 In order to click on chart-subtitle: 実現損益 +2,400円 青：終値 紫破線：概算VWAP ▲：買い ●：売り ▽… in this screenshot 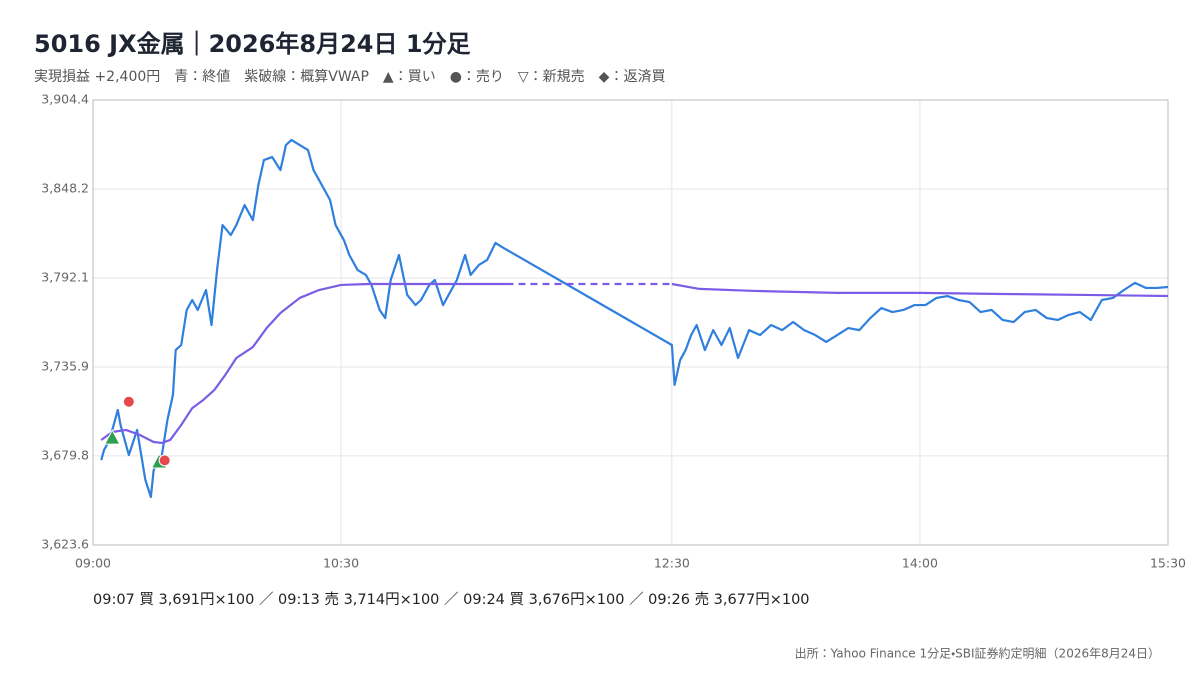, I will do `click(349, 77)`.